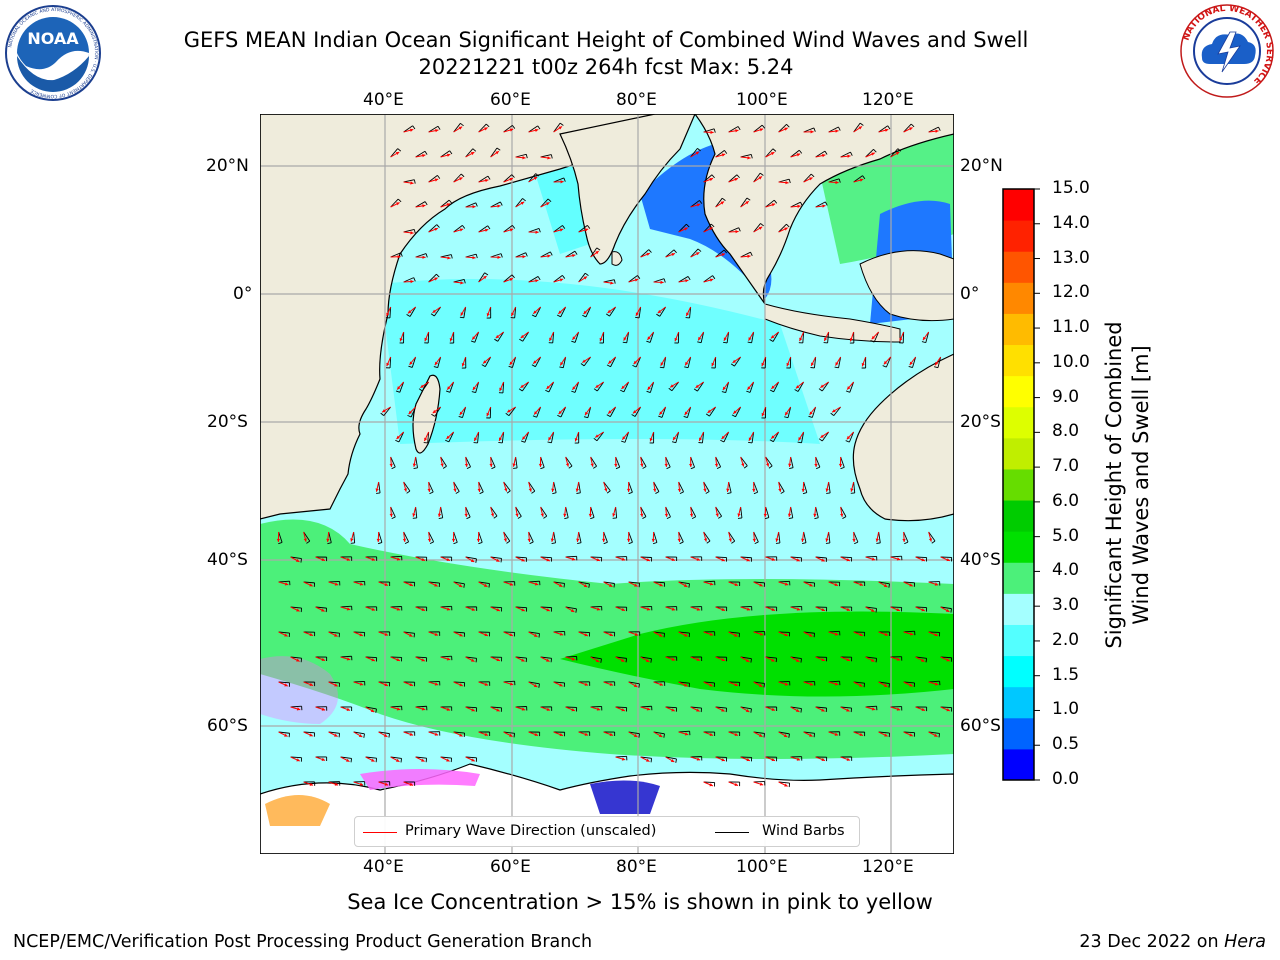 This screenshot has width=1280, height=960. Describe the element at coordinates (903, 437) in the screenshot. I see `land-australia` at that location.